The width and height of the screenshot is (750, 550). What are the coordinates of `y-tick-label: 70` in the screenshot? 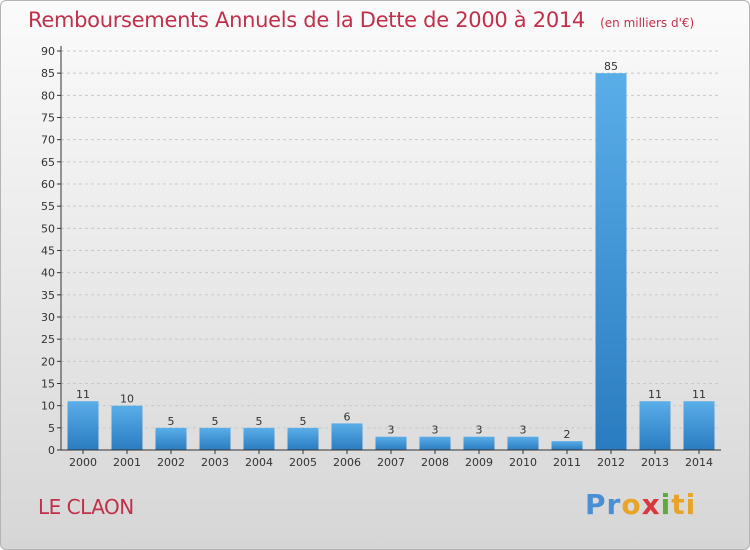 It's located at (48, 140).